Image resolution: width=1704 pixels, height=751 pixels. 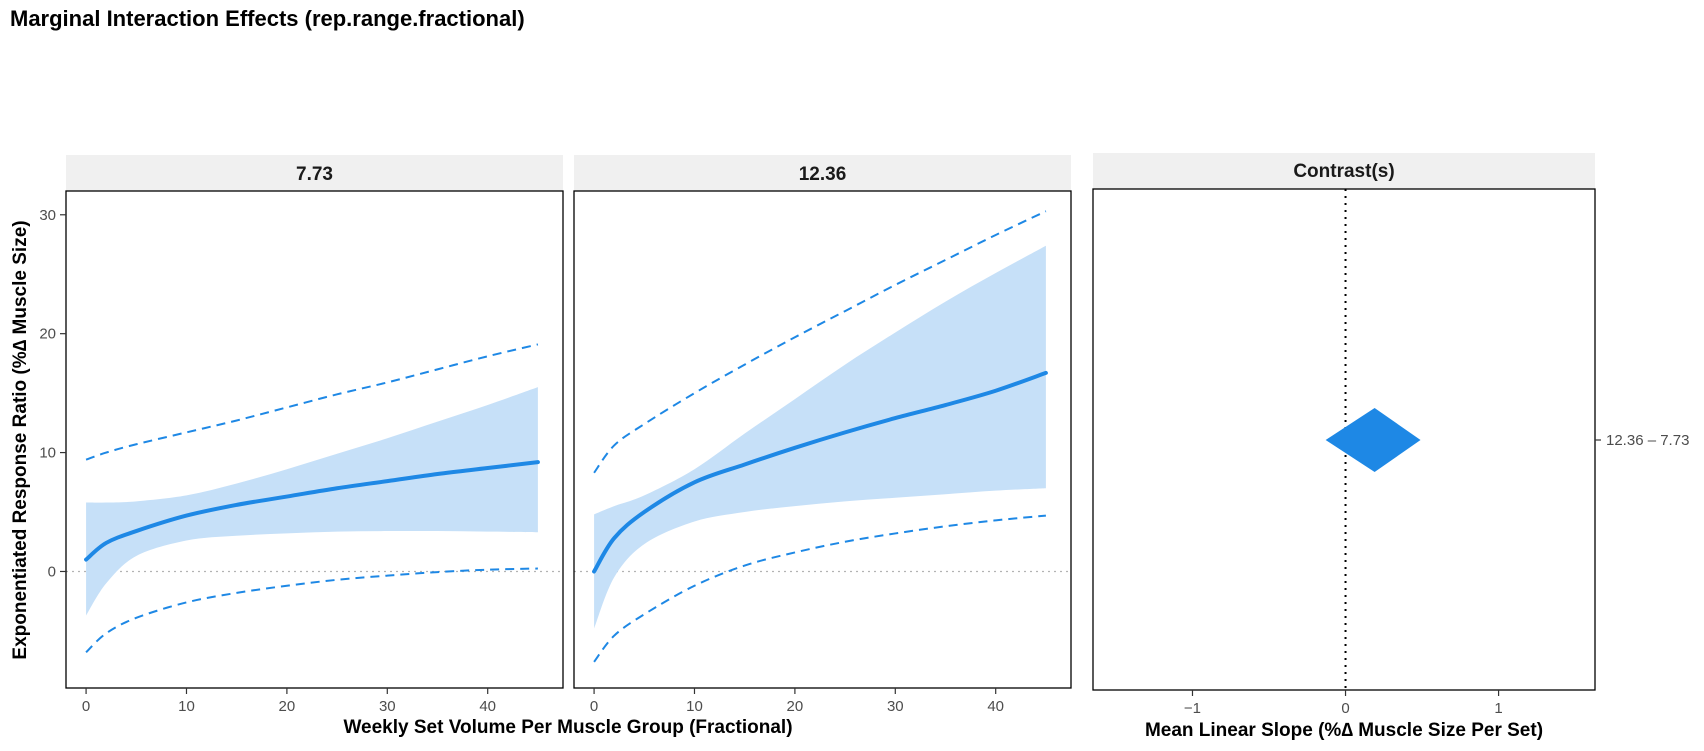 I want to click on y-tick-label: 20, so click(x=47, y=334).